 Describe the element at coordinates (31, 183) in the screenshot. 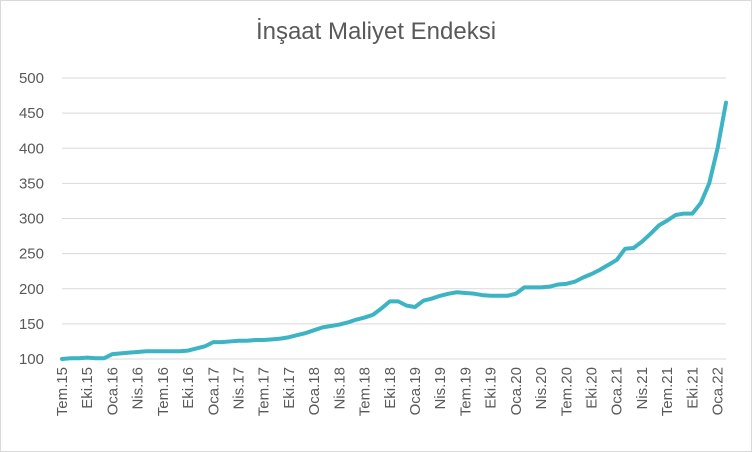

I see `y-tick-label: 350` at that location.